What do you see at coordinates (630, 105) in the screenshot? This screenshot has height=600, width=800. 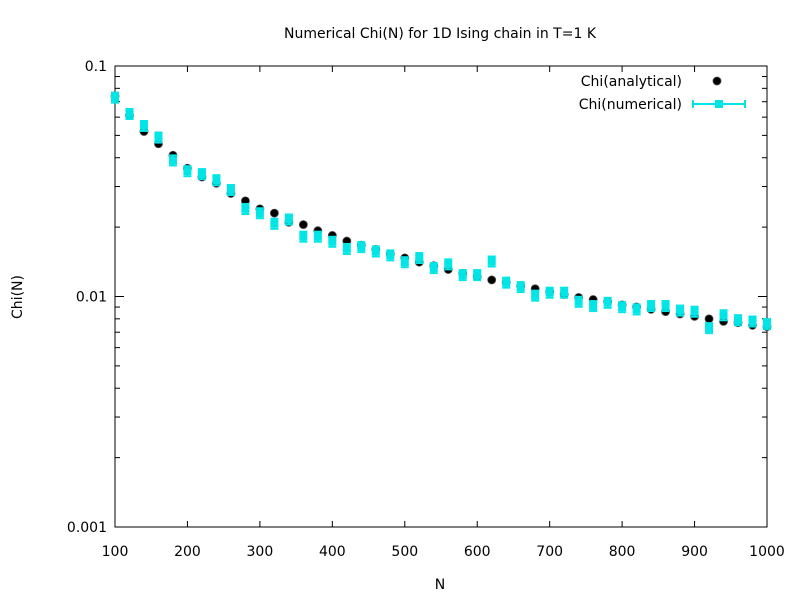 I see `legend-label-numerical: Chi(numerical)` at bounding box center [630, 105].